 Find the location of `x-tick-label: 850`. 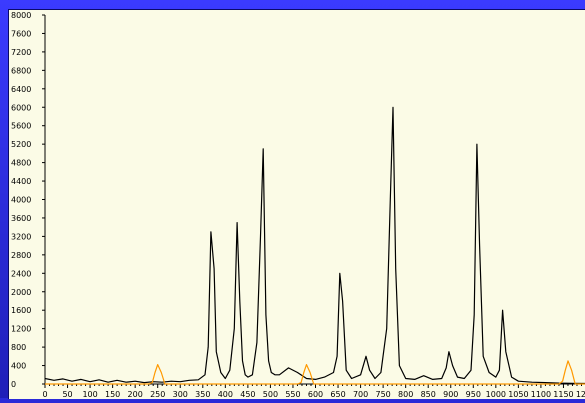

x-tick-label: 850 is located at coordinates (428, 394).